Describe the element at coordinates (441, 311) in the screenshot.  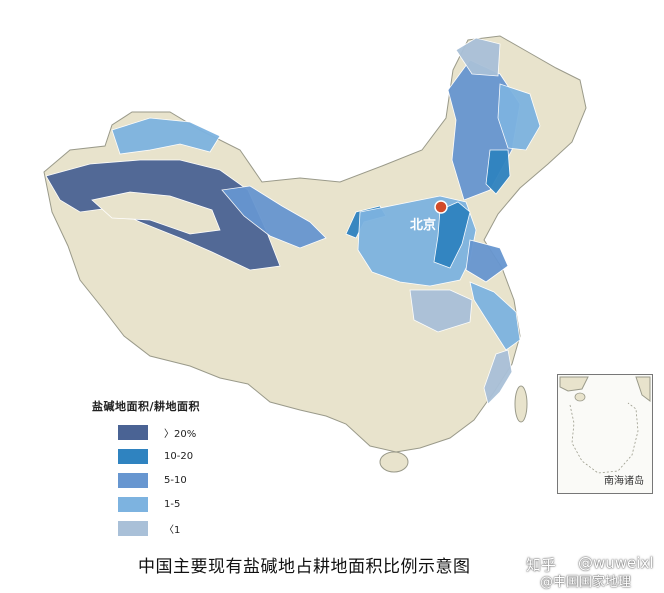
I see `region-huaibei` at that location.